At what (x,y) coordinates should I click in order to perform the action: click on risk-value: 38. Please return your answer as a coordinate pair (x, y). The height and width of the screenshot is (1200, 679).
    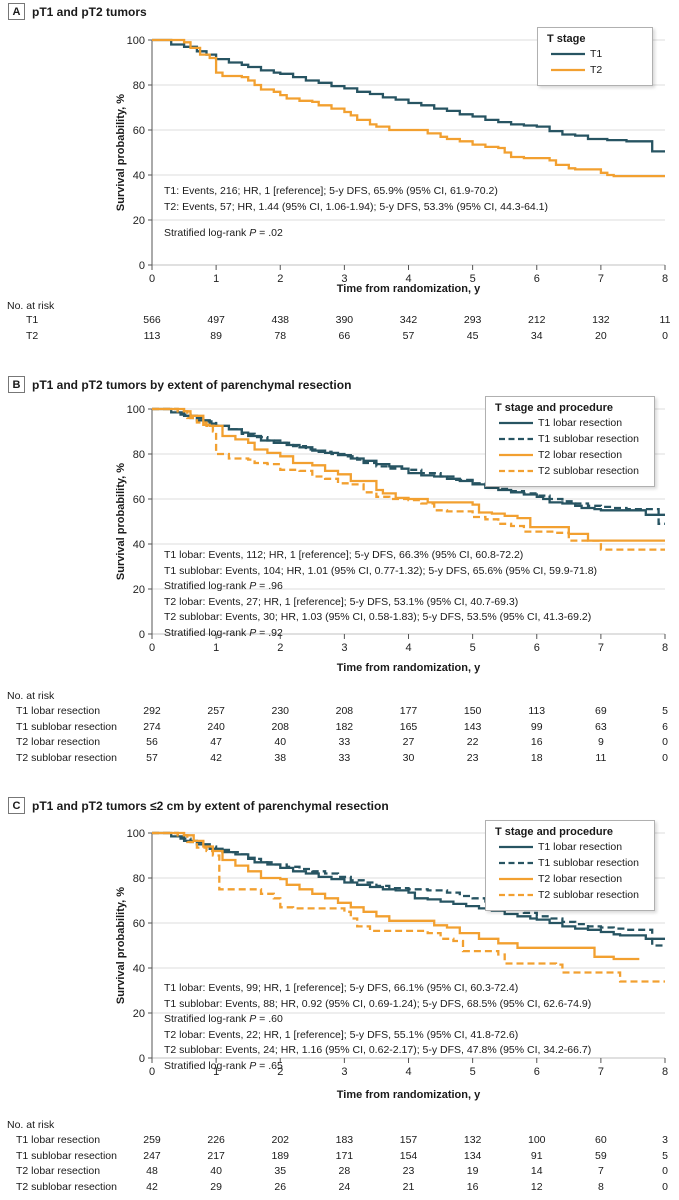
    Looking at the image, I should click on (280, 757).